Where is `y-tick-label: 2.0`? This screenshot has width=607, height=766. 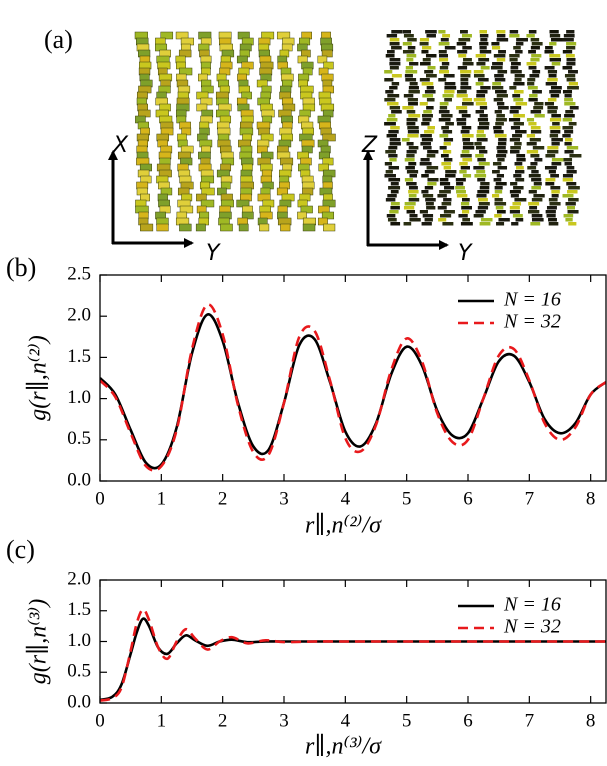
y-tick-label: 2.0 is located at coordinates (79, 578).